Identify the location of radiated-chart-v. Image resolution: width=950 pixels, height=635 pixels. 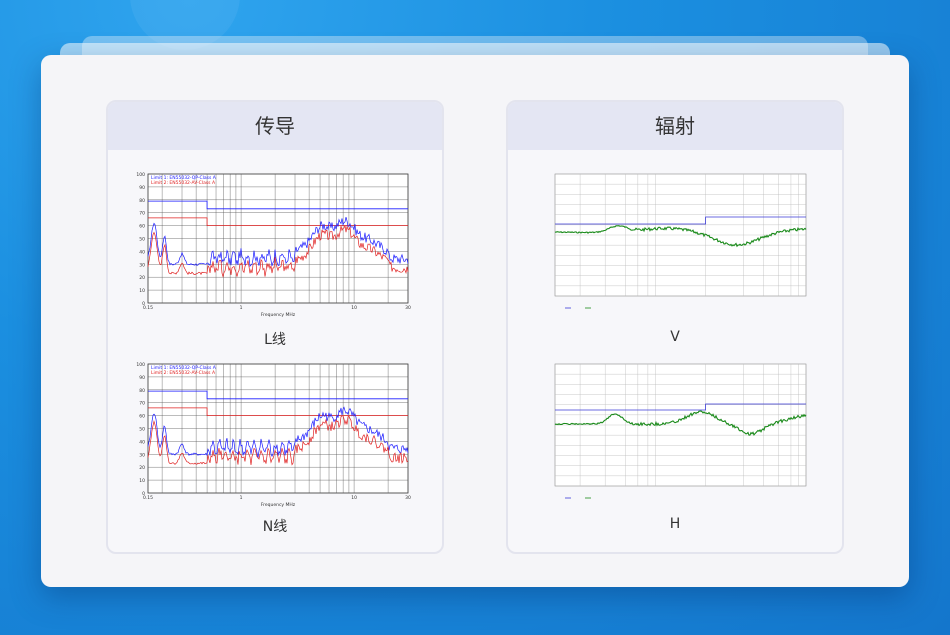
(675, 244).